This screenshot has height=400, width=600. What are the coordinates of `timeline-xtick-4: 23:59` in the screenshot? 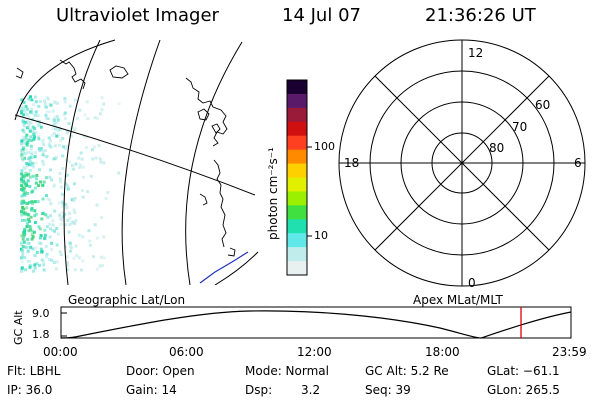 It's located at (569, 352).